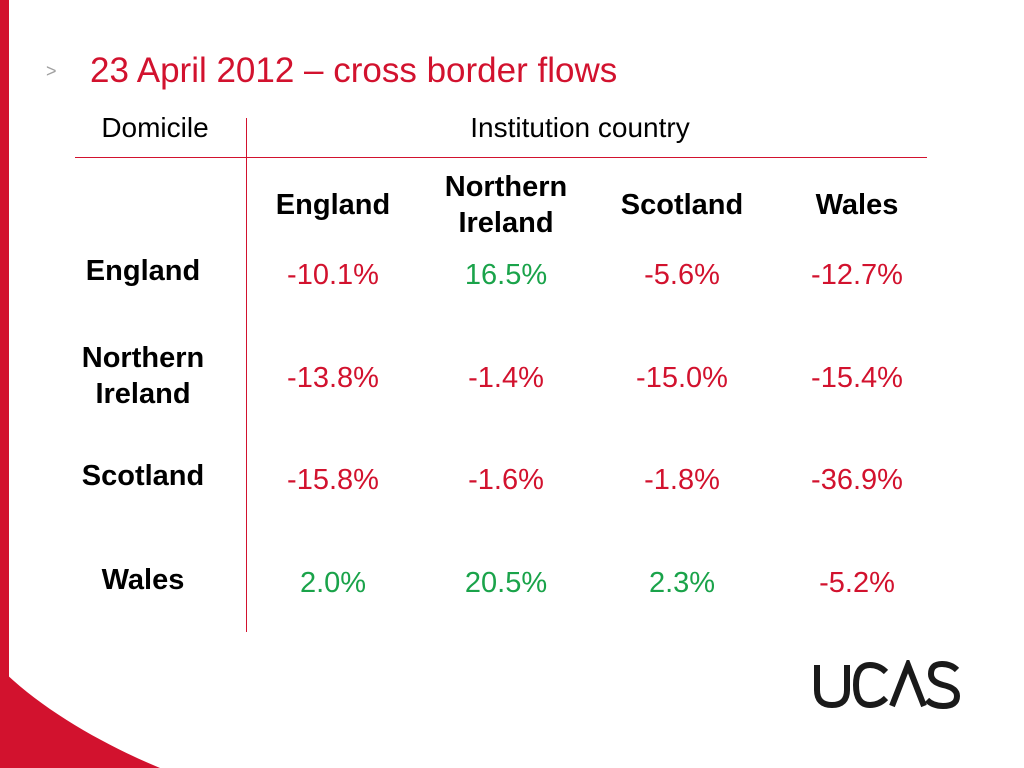  Describe the element at coordinates (506, 204) in the screenshot. I see `column-header-northern-ireland: Northern Ireland` at that location.